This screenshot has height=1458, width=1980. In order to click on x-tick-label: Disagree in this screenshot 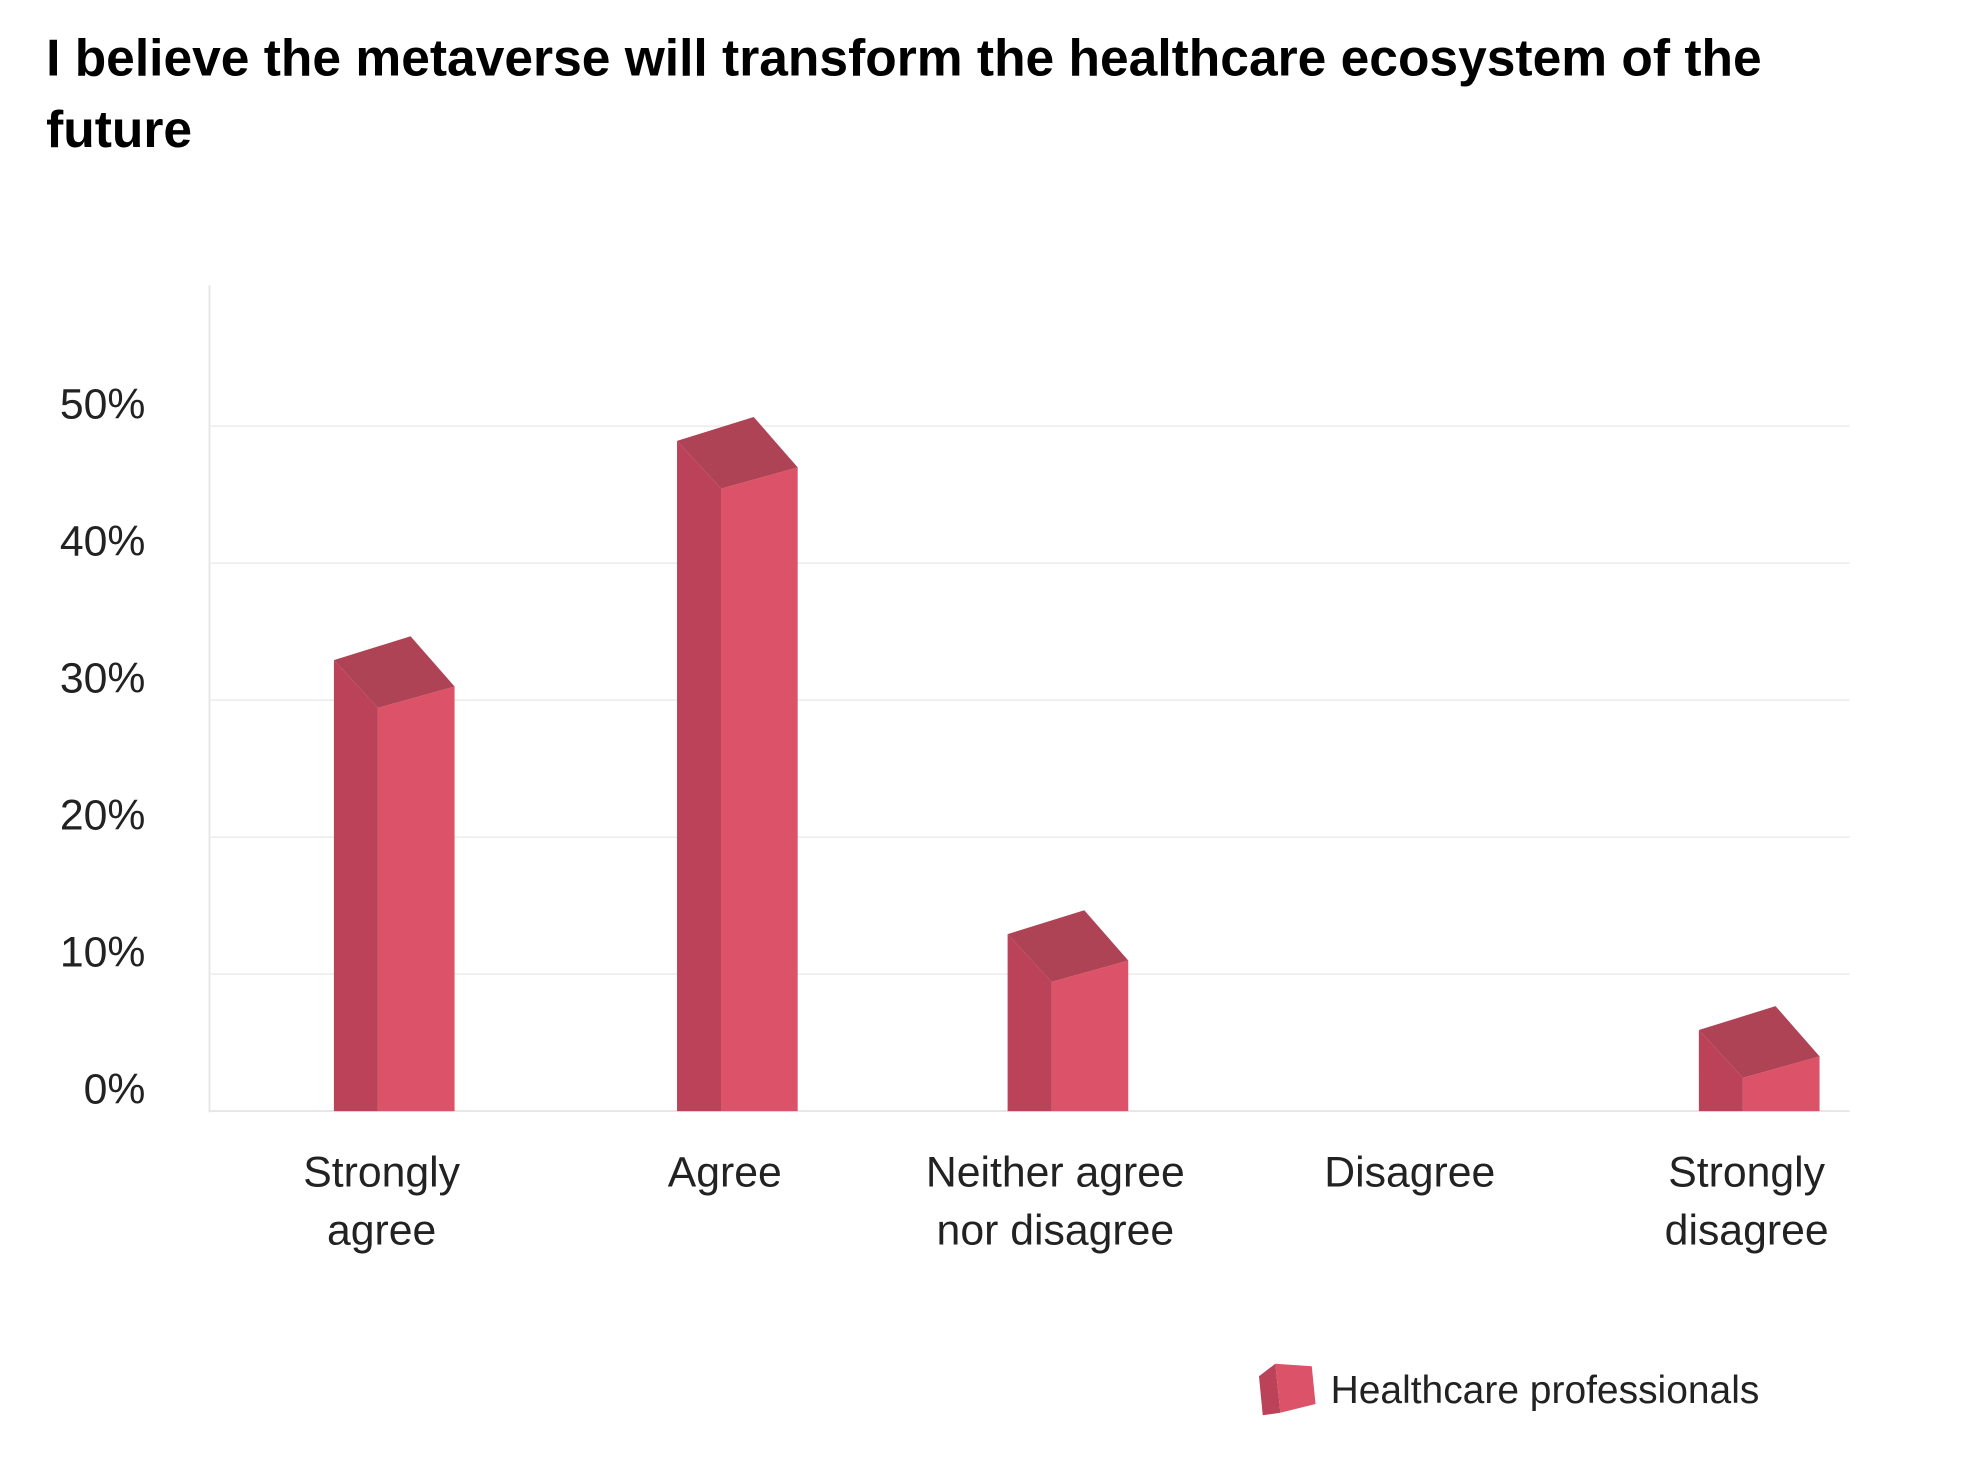, I will do `click(1410, 1172)`.